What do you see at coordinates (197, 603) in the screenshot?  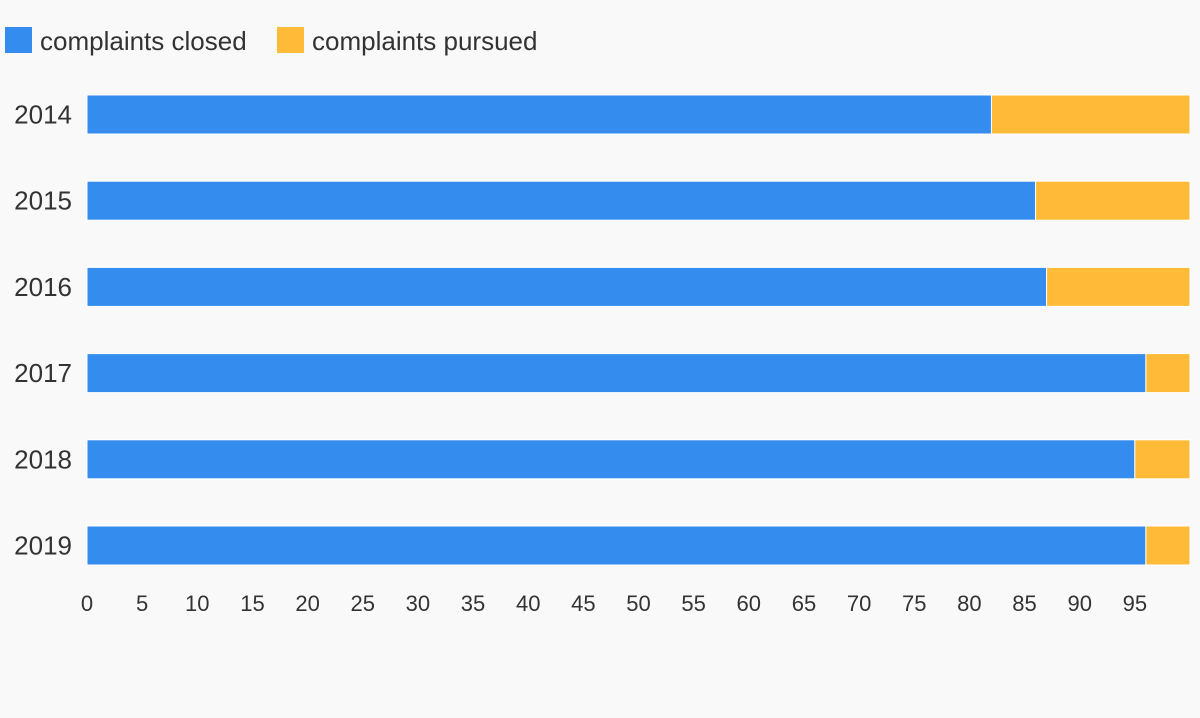 I see `x-tick-label: 10` at bounding box center [197, 603].